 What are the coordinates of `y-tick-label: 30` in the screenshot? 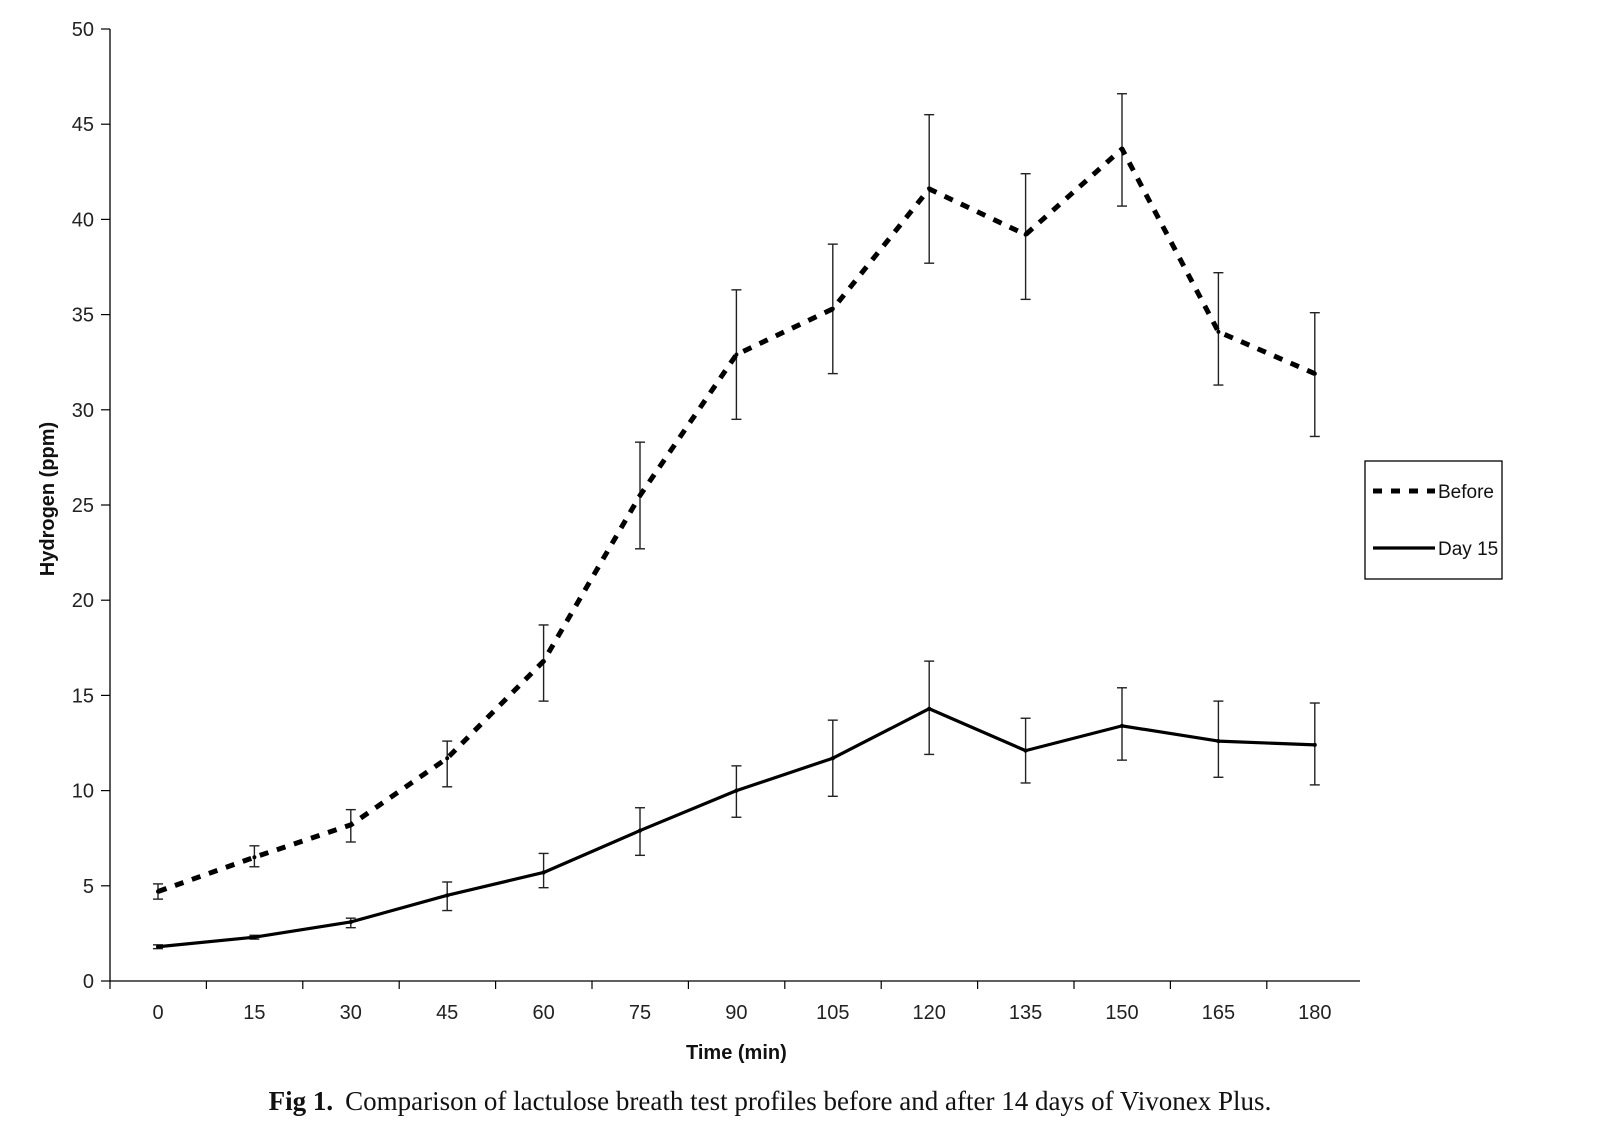 It's located at (83, 411).